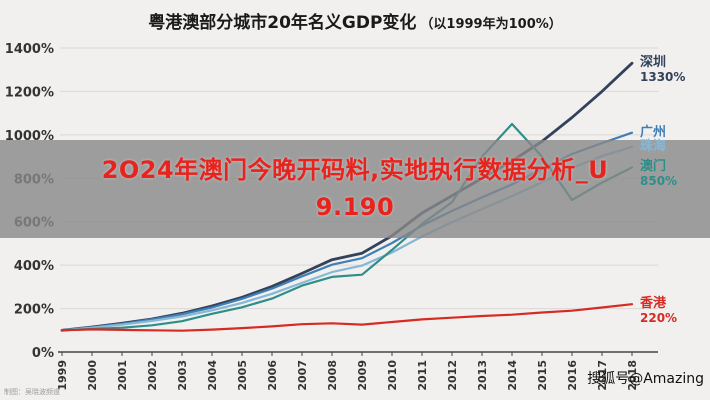  Describe the element at coordinates (182, 375) in the screenshot. I see `x-tick-label: 2003` at that location.